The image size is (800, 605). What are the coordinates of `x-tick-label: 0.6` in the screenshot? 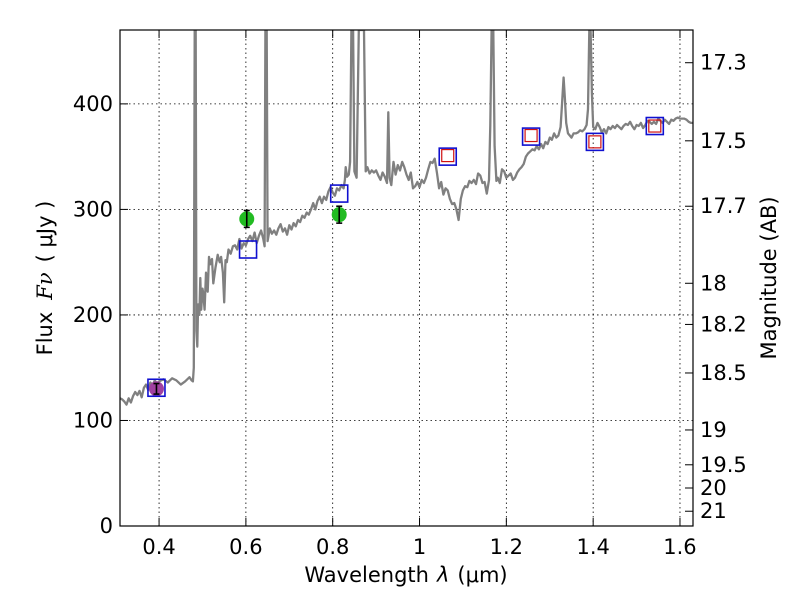 It's located at (245, 547).